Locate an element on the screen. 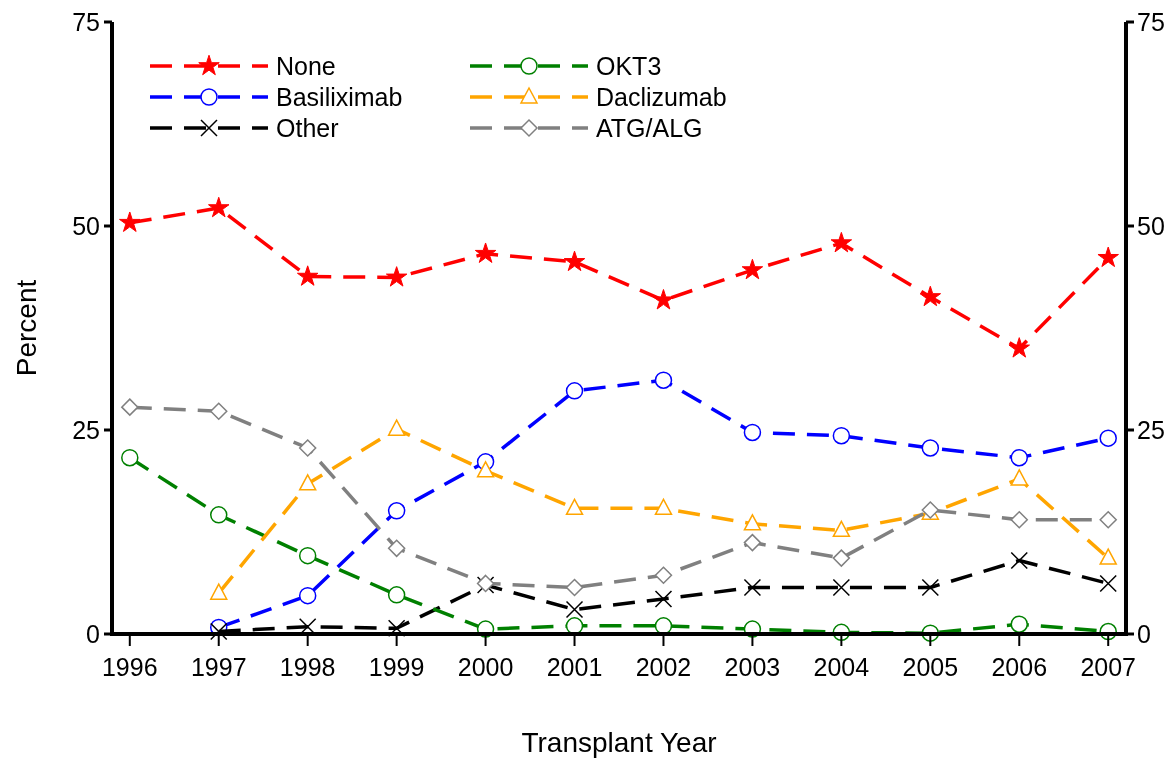  x-tick-label: 1998 is located at coordinates (307, 667).